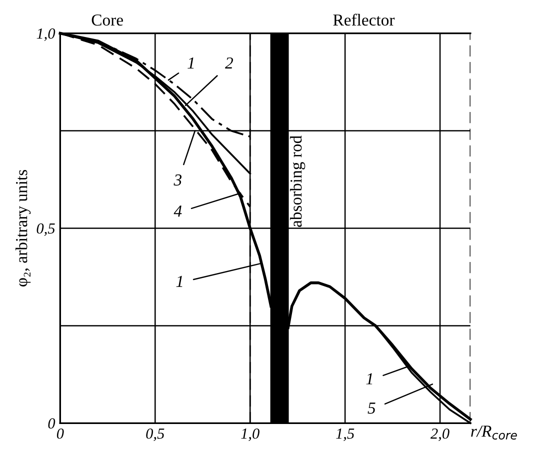 Image resolution: width=547 pixels, height=456 pixels. What do you see at coordinates (178, 211) in the screenshot?
I see `annotation: 4` at bounding box center [178, 211].